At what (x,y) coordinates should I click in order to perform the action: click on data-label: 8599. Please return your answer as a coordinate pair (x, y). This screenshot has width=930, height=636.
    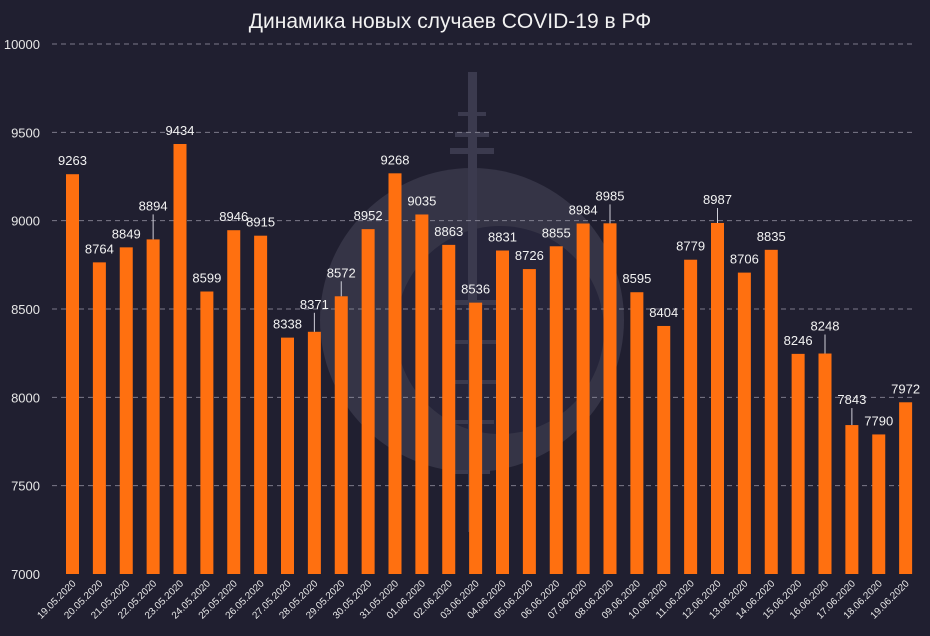
    Looking at the image, I should click on (206, 278).